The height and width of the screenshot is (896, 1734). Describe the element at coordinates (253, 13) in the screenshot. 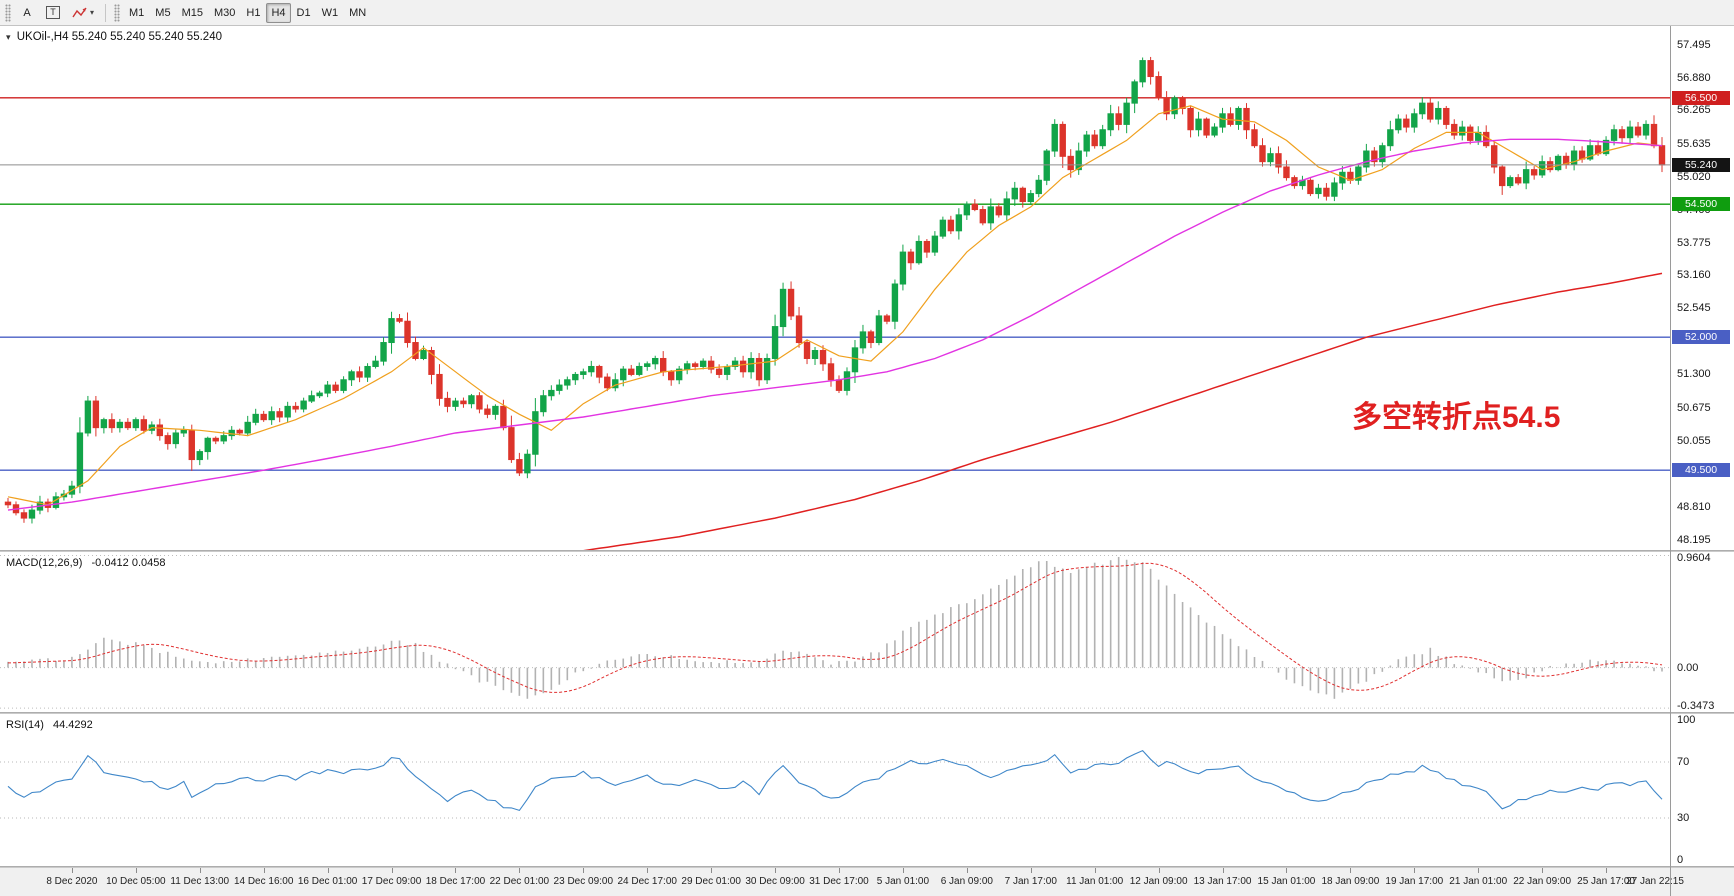

I see `timeframe-button-h1: H1` at that location.